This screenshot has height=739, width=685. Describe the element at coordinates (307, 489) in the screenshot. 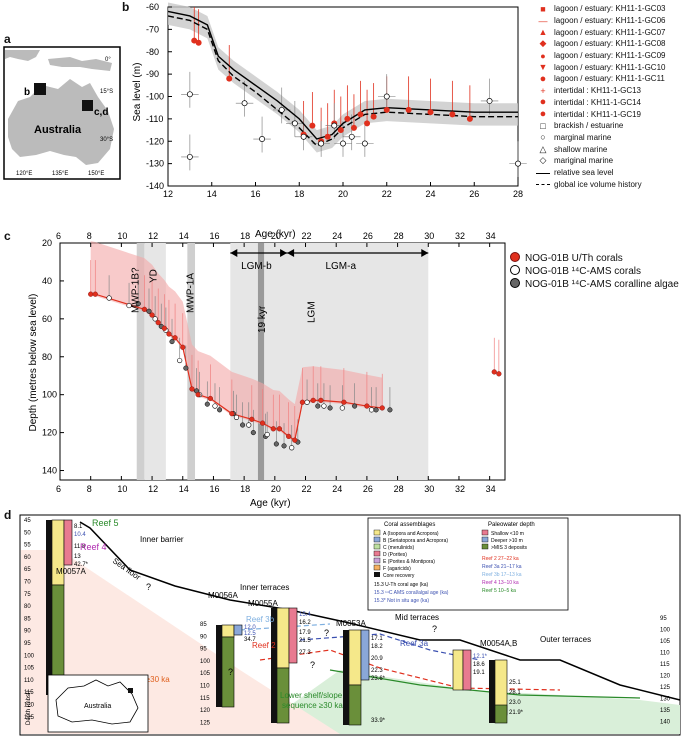

I see `x-tick-label-c: 22` at that location.